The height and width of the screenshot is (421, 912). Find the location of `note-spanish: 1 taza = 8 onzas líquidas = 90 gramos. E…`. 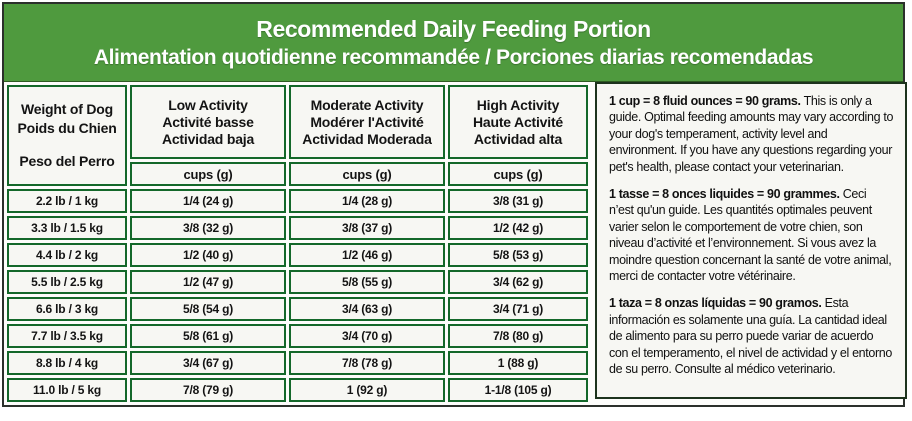

note-spanish: 1 taza = 8 onzas líquidas = 90 gramos. E… is located at coordinates (751, 336).